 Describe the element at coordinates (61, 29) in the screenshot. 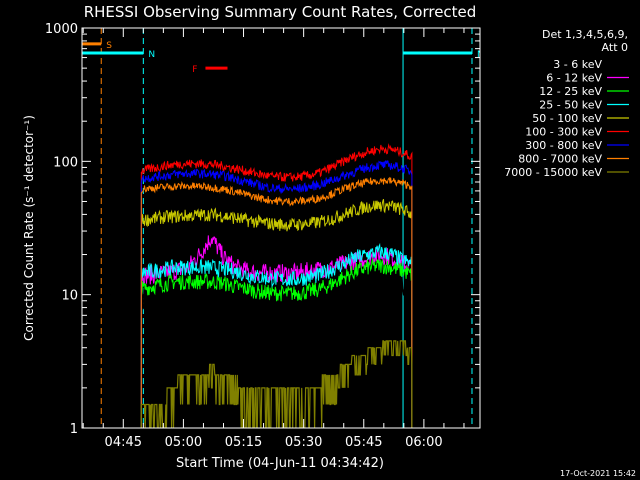

I see `y-tick-label: 1000` at that location.